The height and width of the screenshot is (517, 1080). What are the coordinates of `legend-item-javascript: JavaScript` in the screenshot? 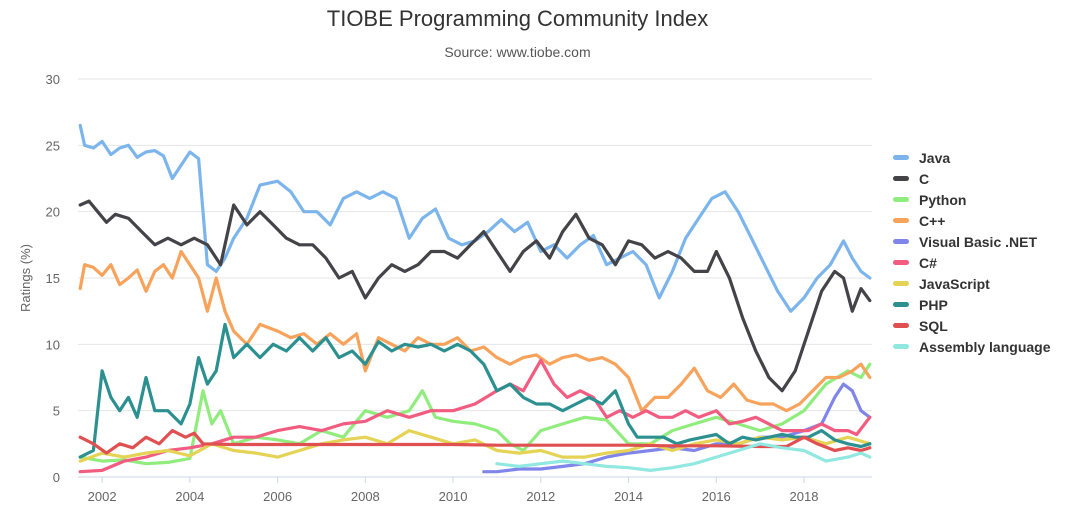 It's located at (972, 283).